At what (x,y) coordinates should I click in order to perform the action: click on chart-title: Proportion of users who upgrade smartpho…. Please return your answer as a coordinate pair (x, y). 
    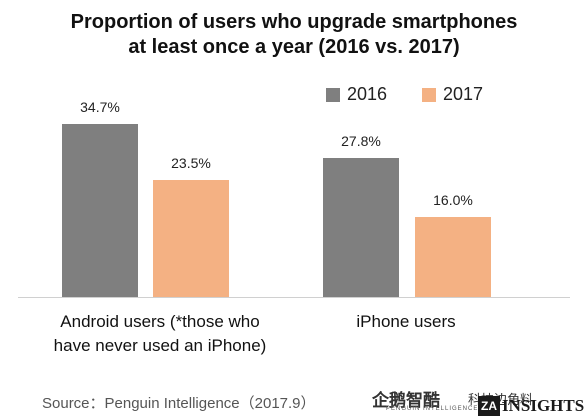
    Looking at the image, I should click on (294, 35).